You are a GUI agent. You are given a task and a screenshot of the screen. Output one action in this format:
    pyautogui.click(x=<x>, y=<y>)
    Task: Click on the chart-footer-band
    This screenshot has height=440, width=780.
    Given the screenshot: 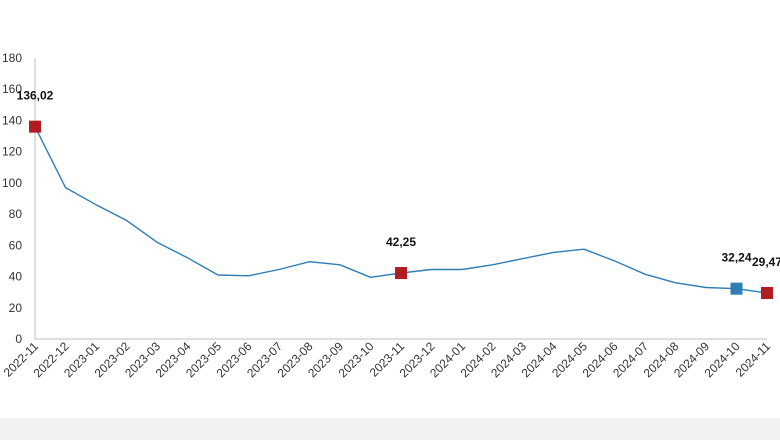 What is the action you would take?
    pyautogui.click(x=390, y=429)
    